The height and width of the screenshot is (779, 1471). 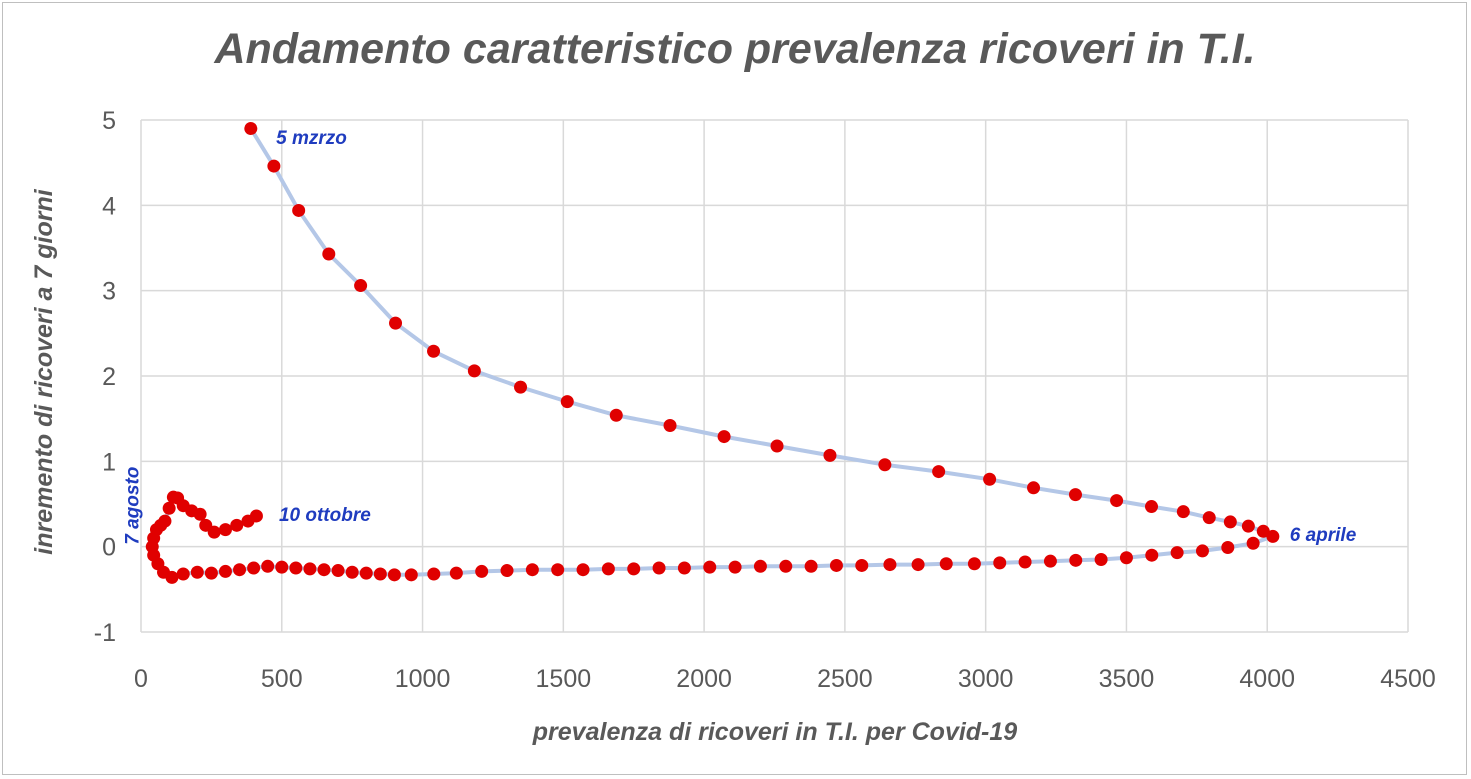 I want to click on x-tick-labels: 0 500 1000 1500 2000 2500 3000 3500 4000 4500, so click(x=785, y=679).